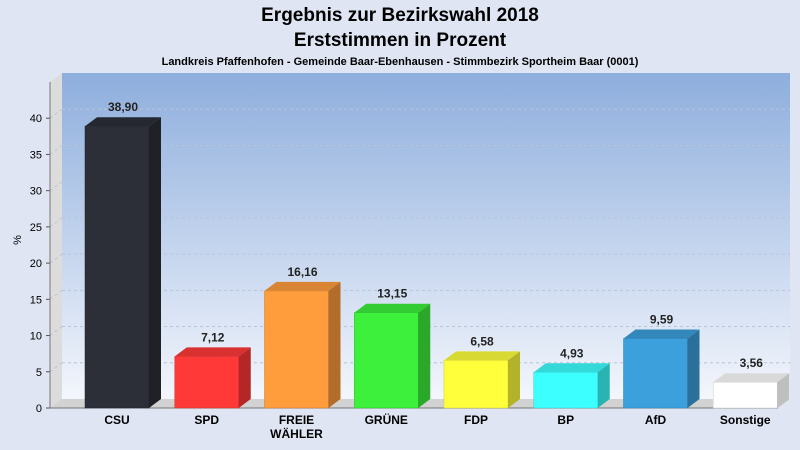  Describe the element at coordinates (18, 240) in the screenshot. I see `y-axis-label: %` at that location.